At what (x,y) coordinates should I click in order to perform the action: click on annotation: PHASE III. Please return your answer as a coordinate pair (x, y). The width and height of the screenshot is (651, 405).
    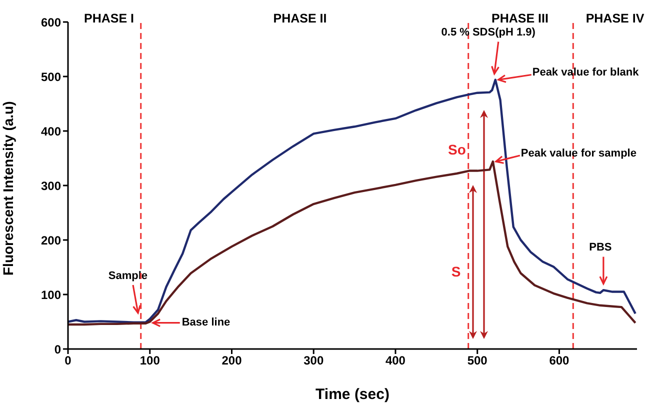
    Looking at the image, I should click on (520, 18).